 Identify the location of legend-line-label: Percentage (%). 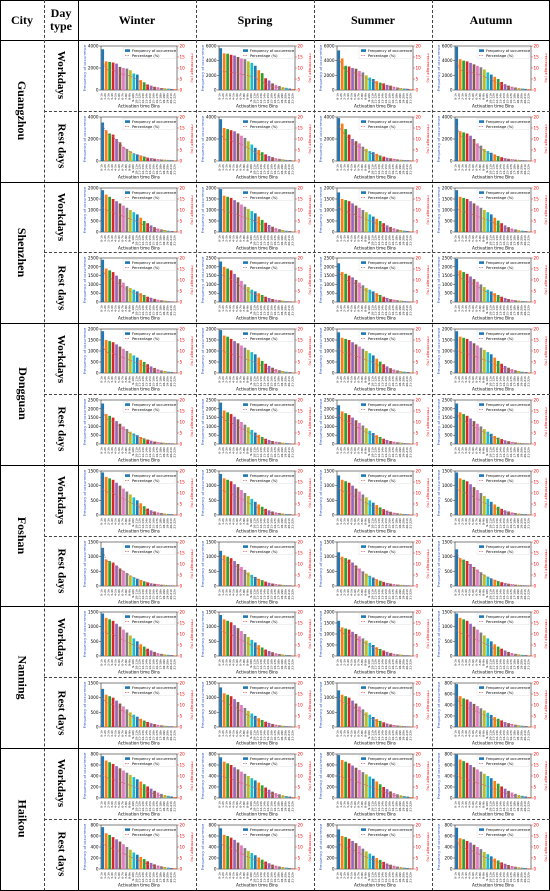
(264, 835).